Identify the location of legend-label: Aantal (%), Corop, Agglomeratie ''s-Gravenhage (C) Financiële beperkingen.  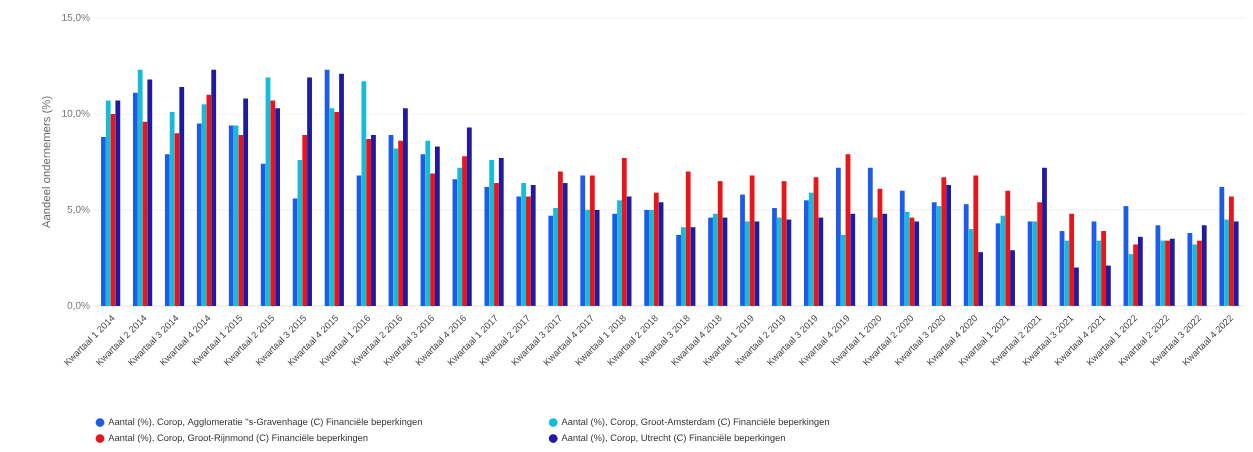
(265, 422).